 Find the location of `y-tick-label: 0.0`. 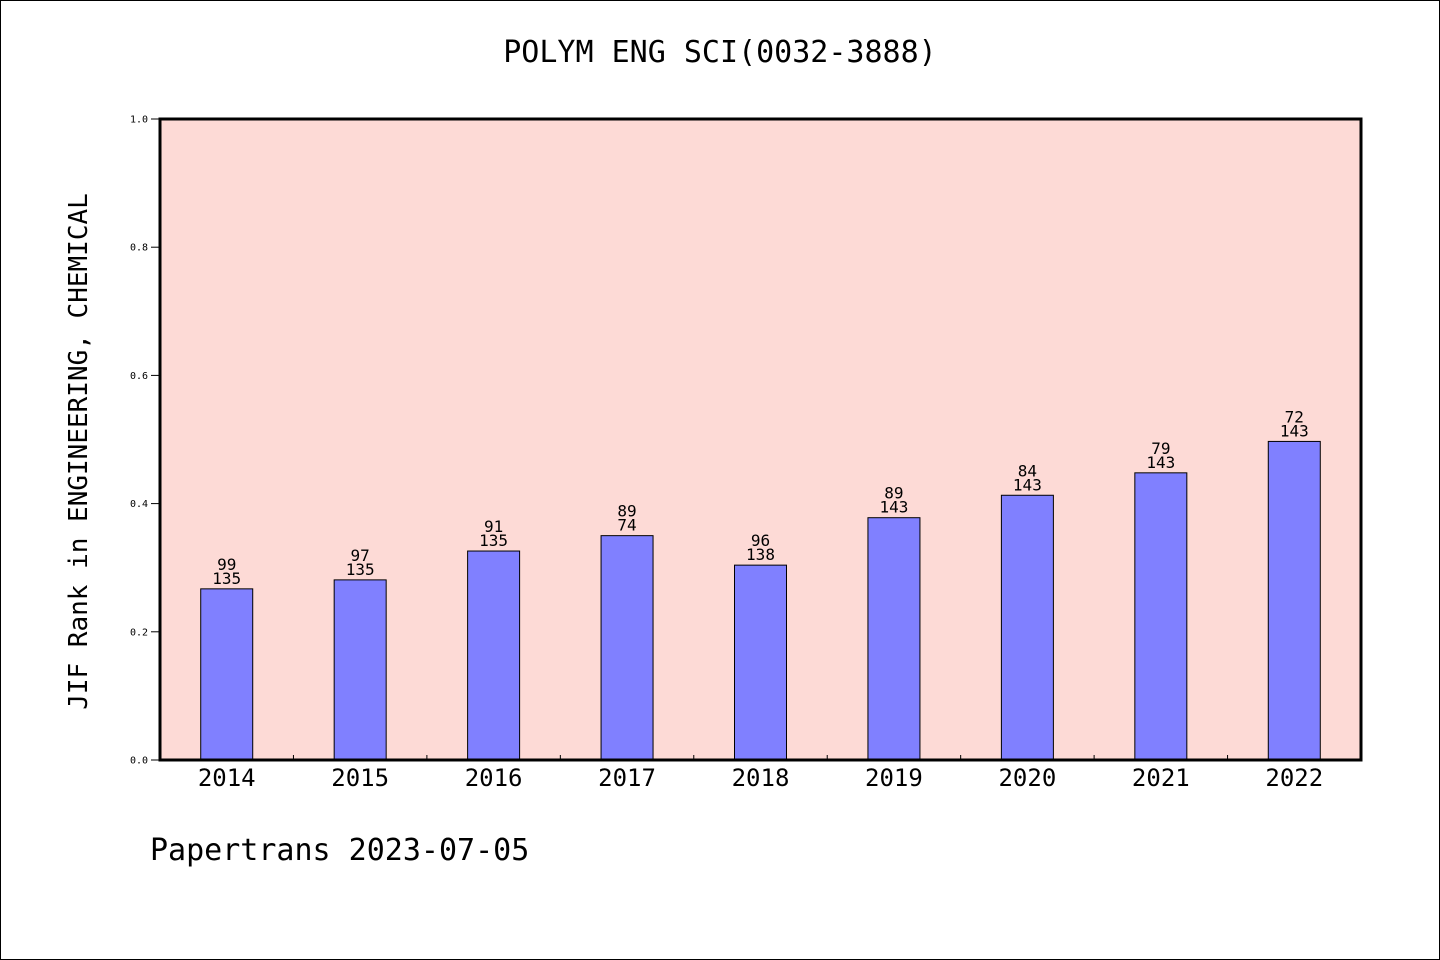

y-tick-label: 0.0 is located at coordinates (139, 761).